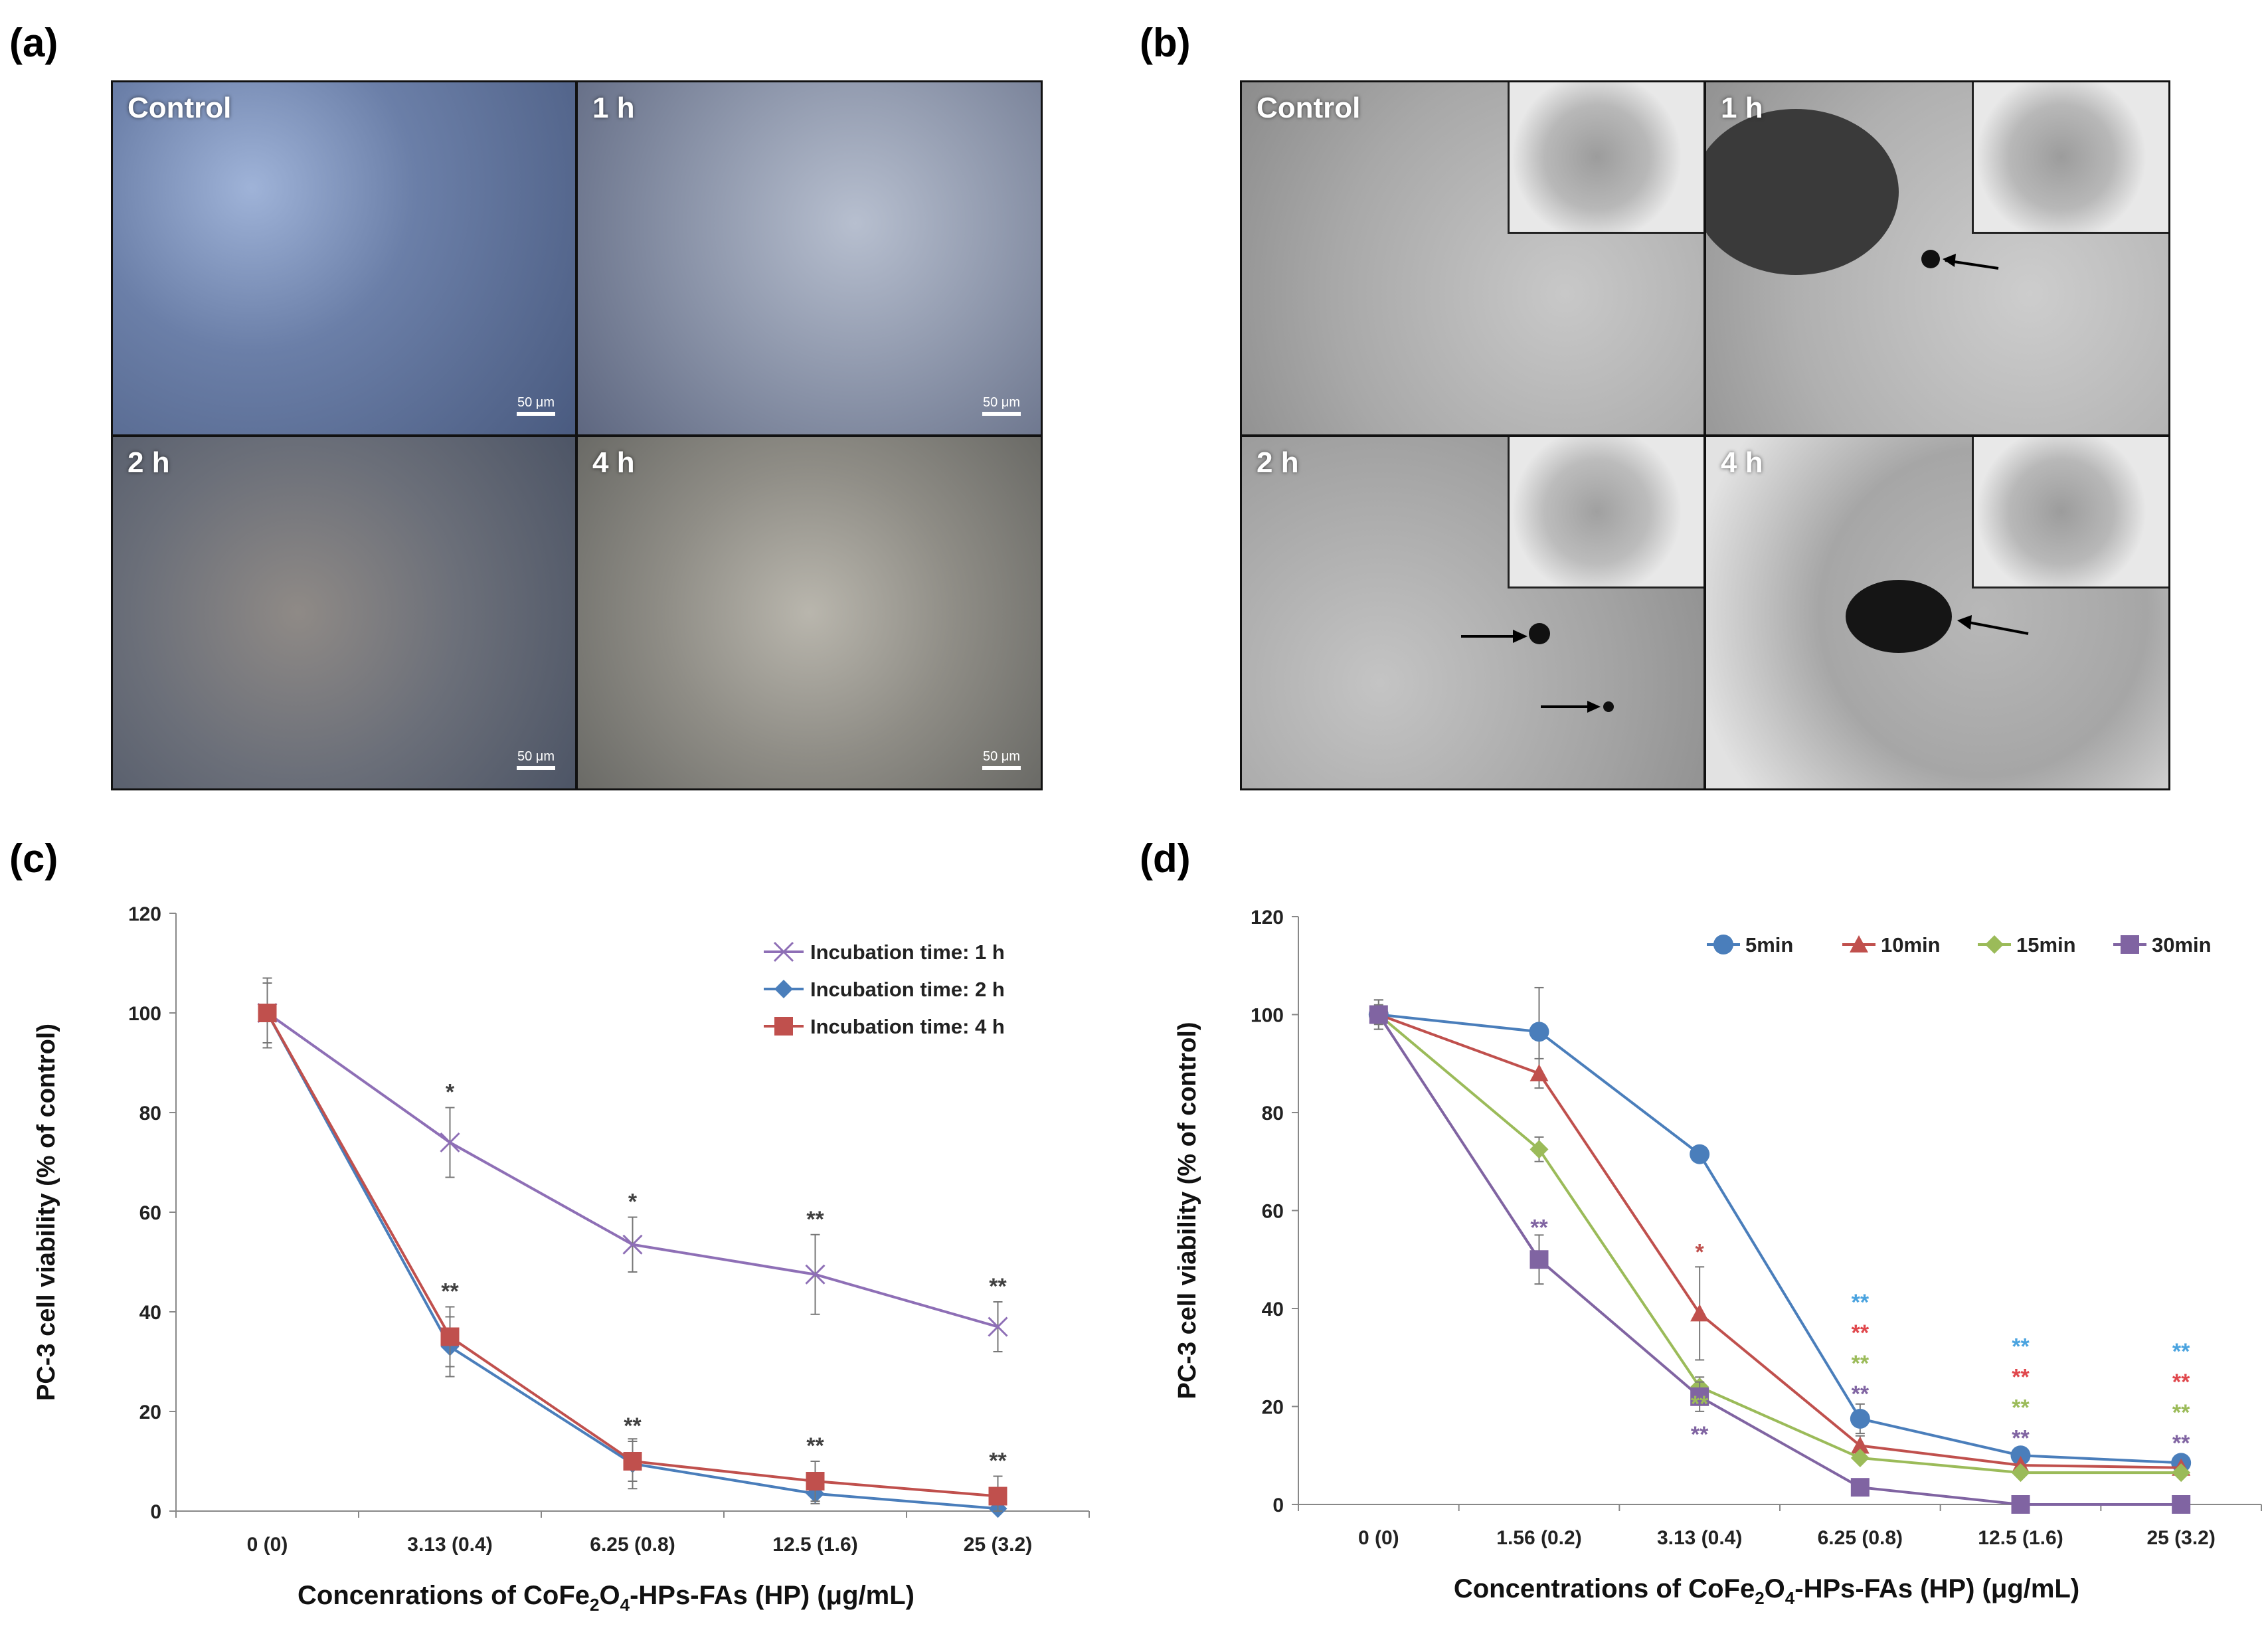 This screenshot has width=2268, height=1626. I want to click on legend-label: Incubation time: 2 h, so click(907, 989).